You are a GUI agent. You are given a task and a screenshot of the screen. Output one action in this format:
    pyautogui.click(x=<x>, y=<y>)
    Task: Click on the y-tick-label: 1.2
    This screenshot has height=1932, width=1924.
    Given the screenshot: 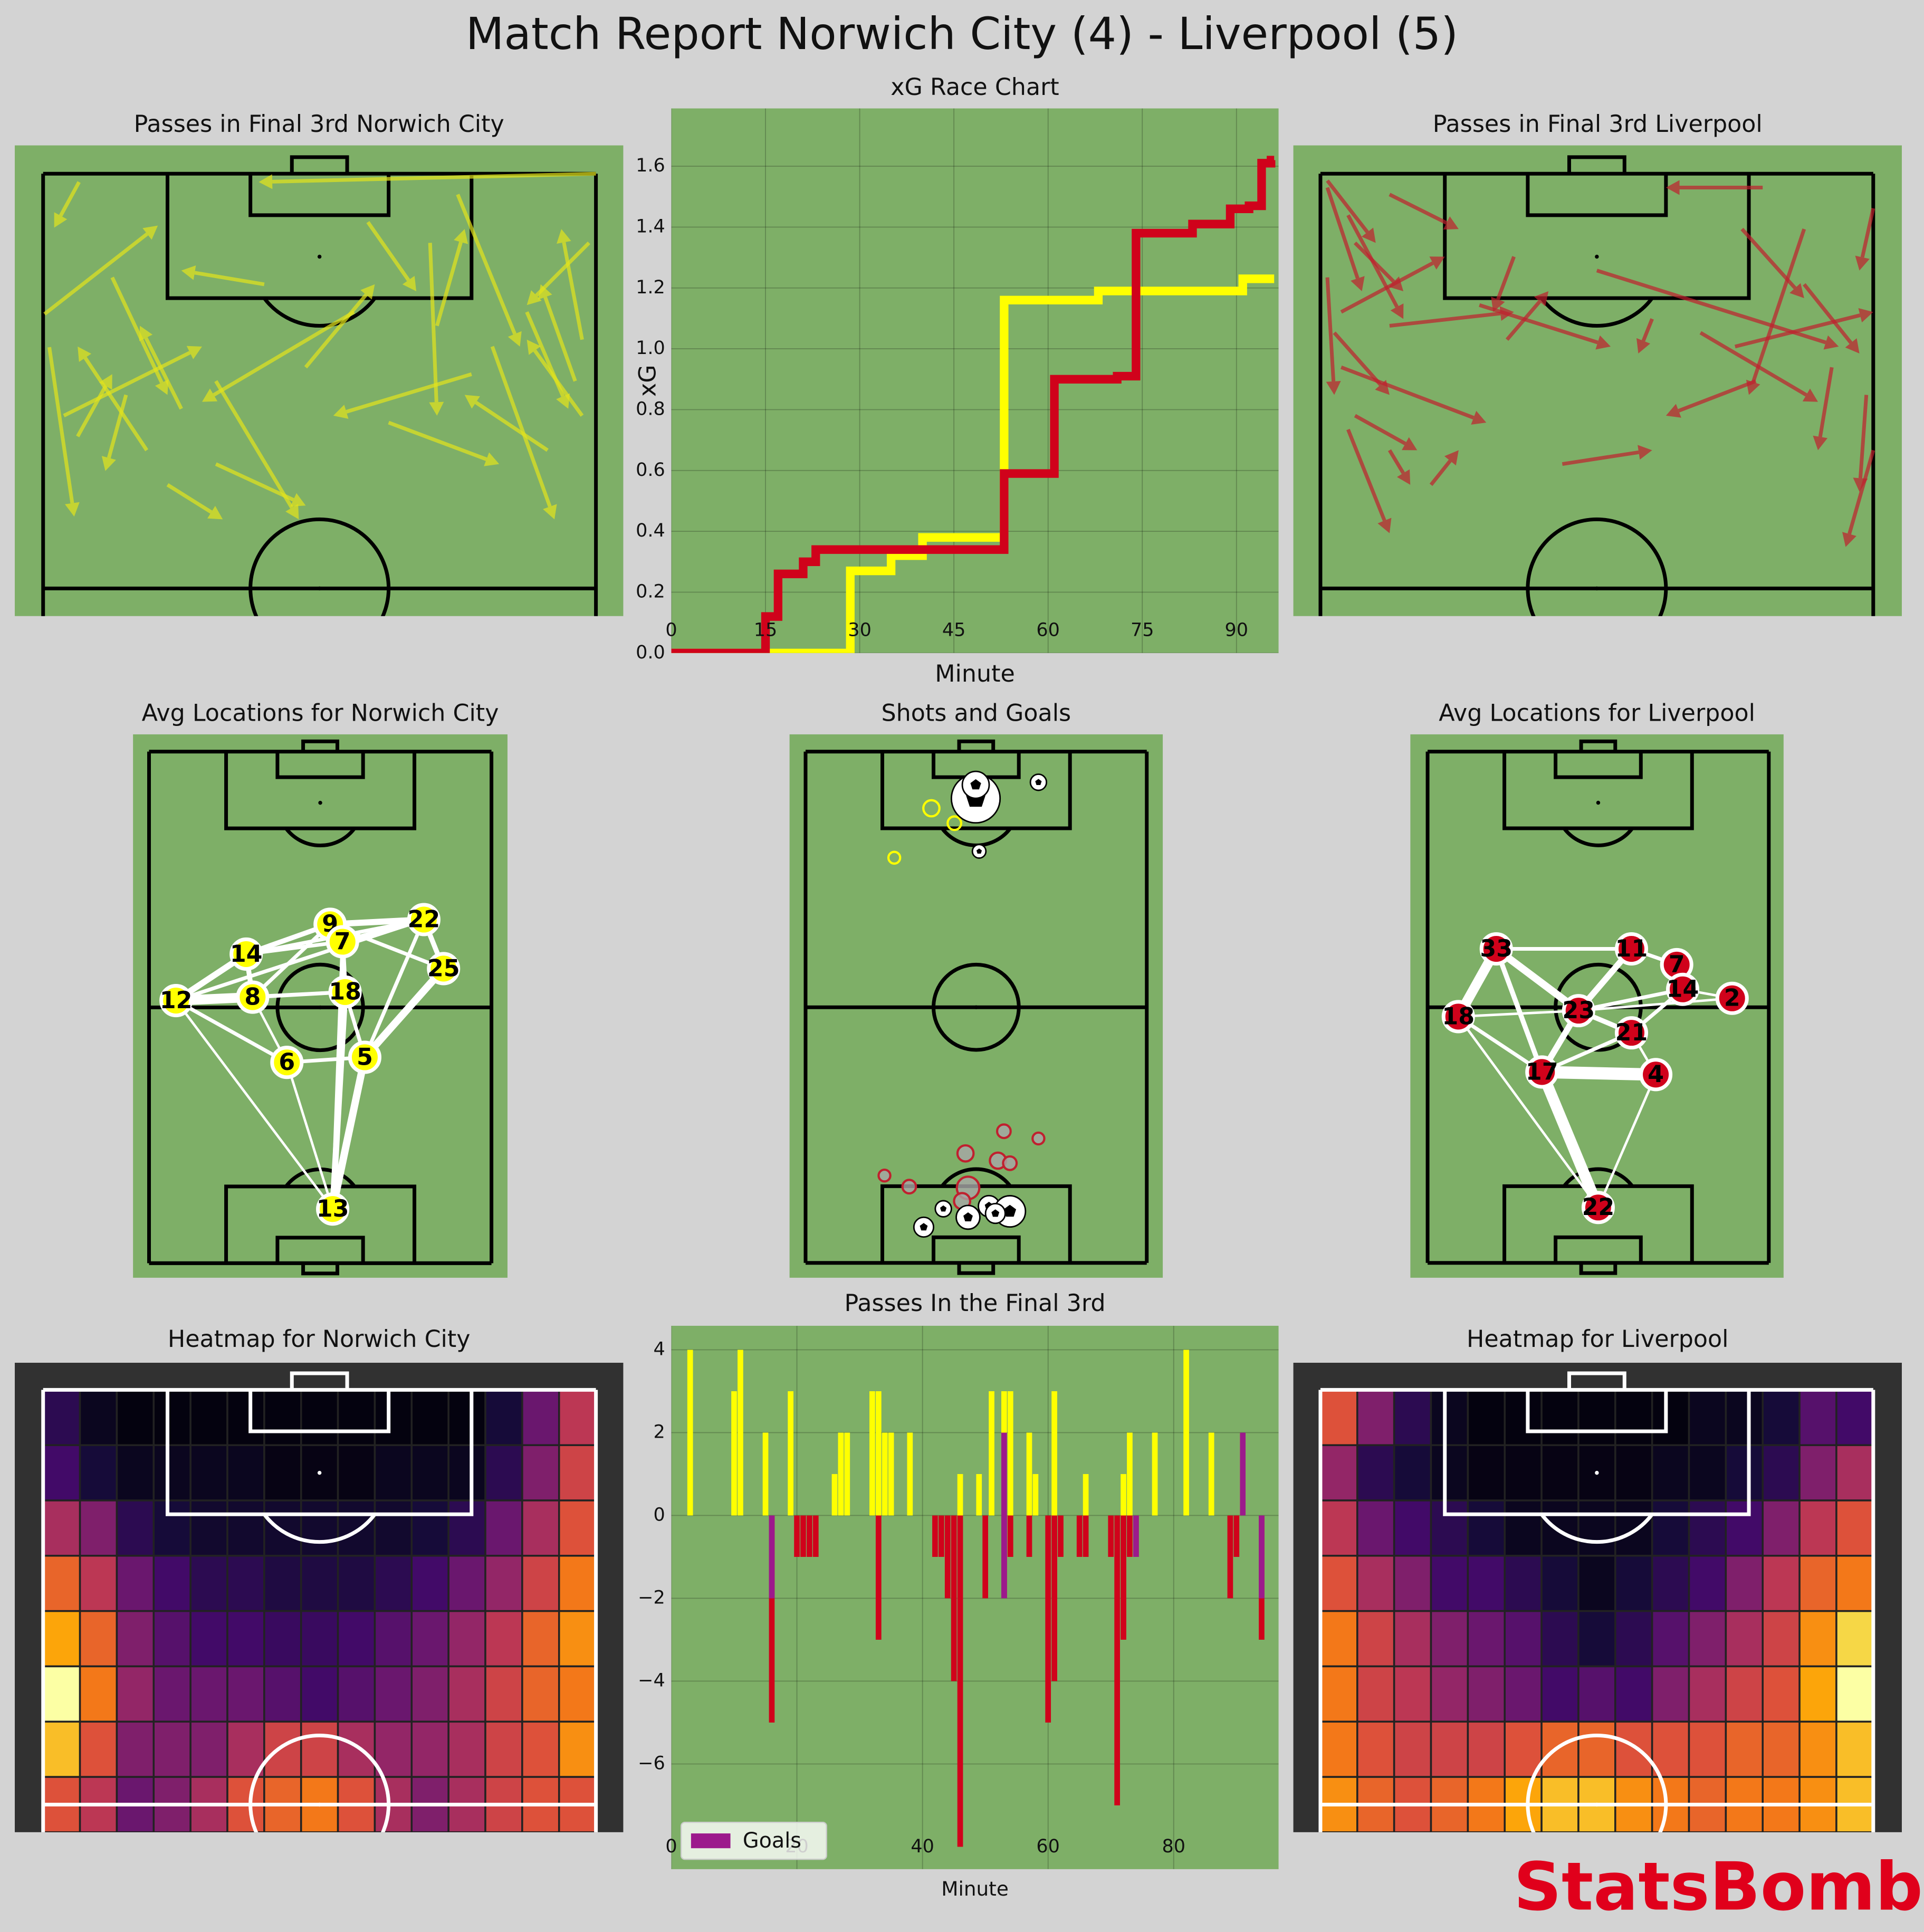 What is the action you would take?
    pyautogui.click(x=650, y=287)
    